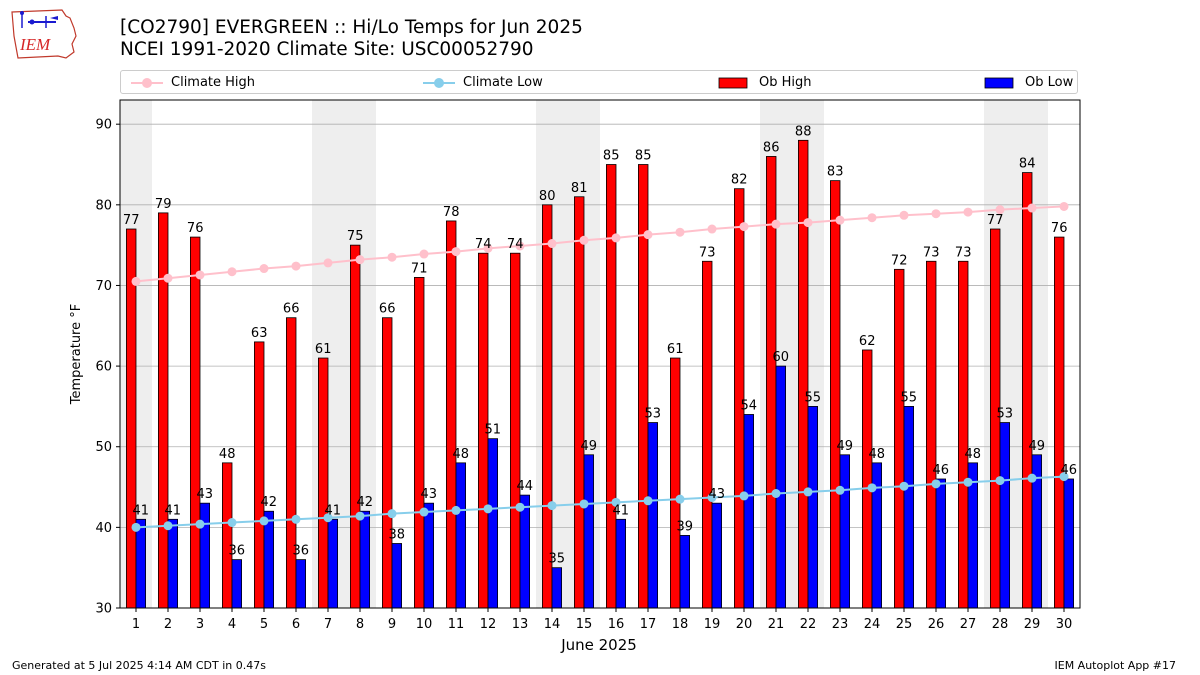 Image resolution: width=1200 pixels, height=675 pixels. Describe the element at coordinates (1027, 164) in the screenshot. I see `ob-high-label-29: 84` at that location.